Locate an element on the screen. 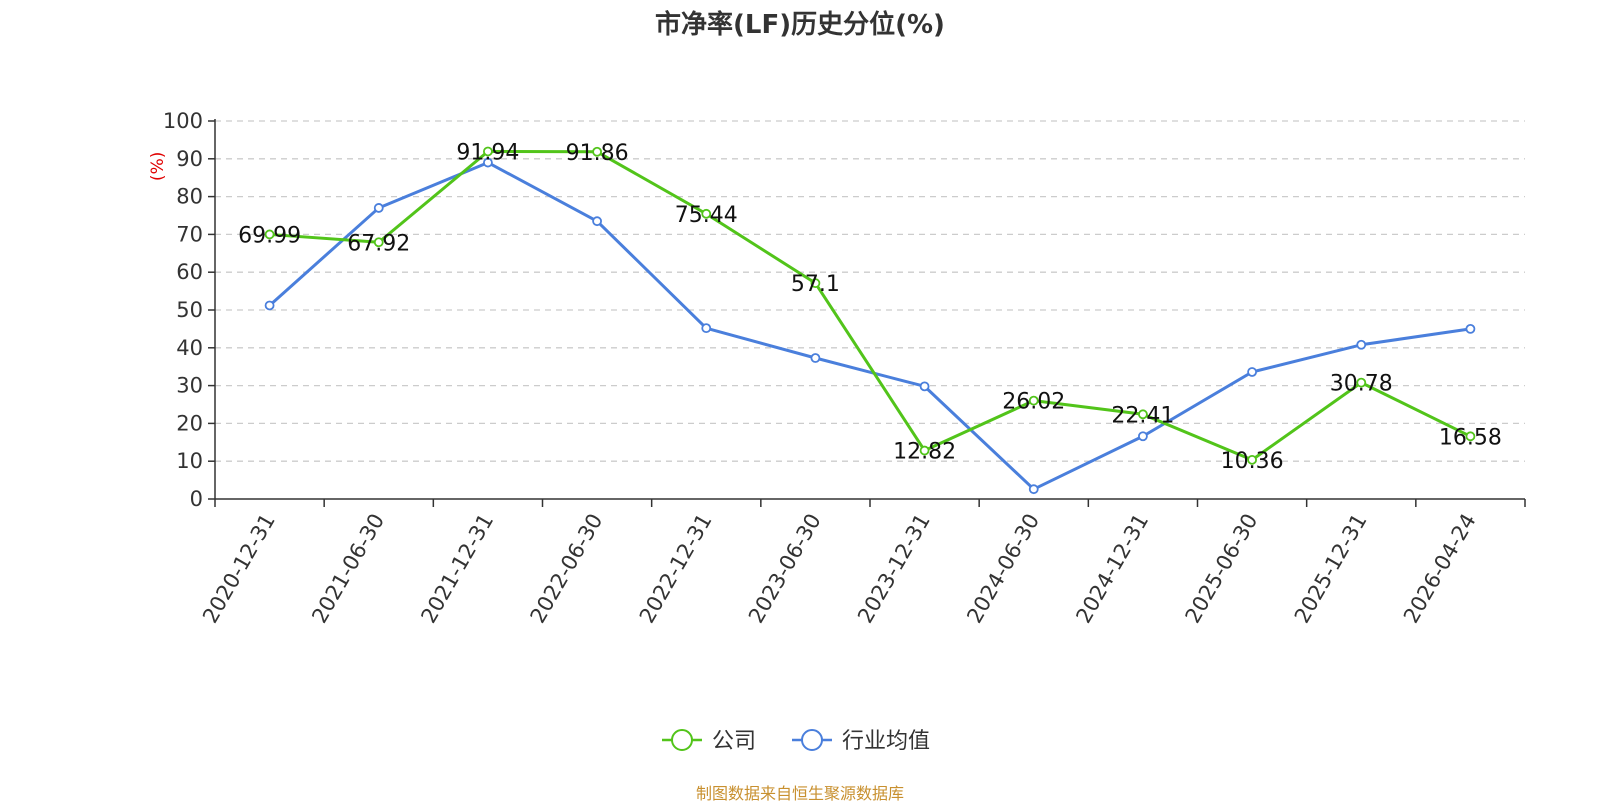 Image resolution: width=1600 pixels, height=804 pixels. y-tick-label: 50 is located at coordinates (189, 310).